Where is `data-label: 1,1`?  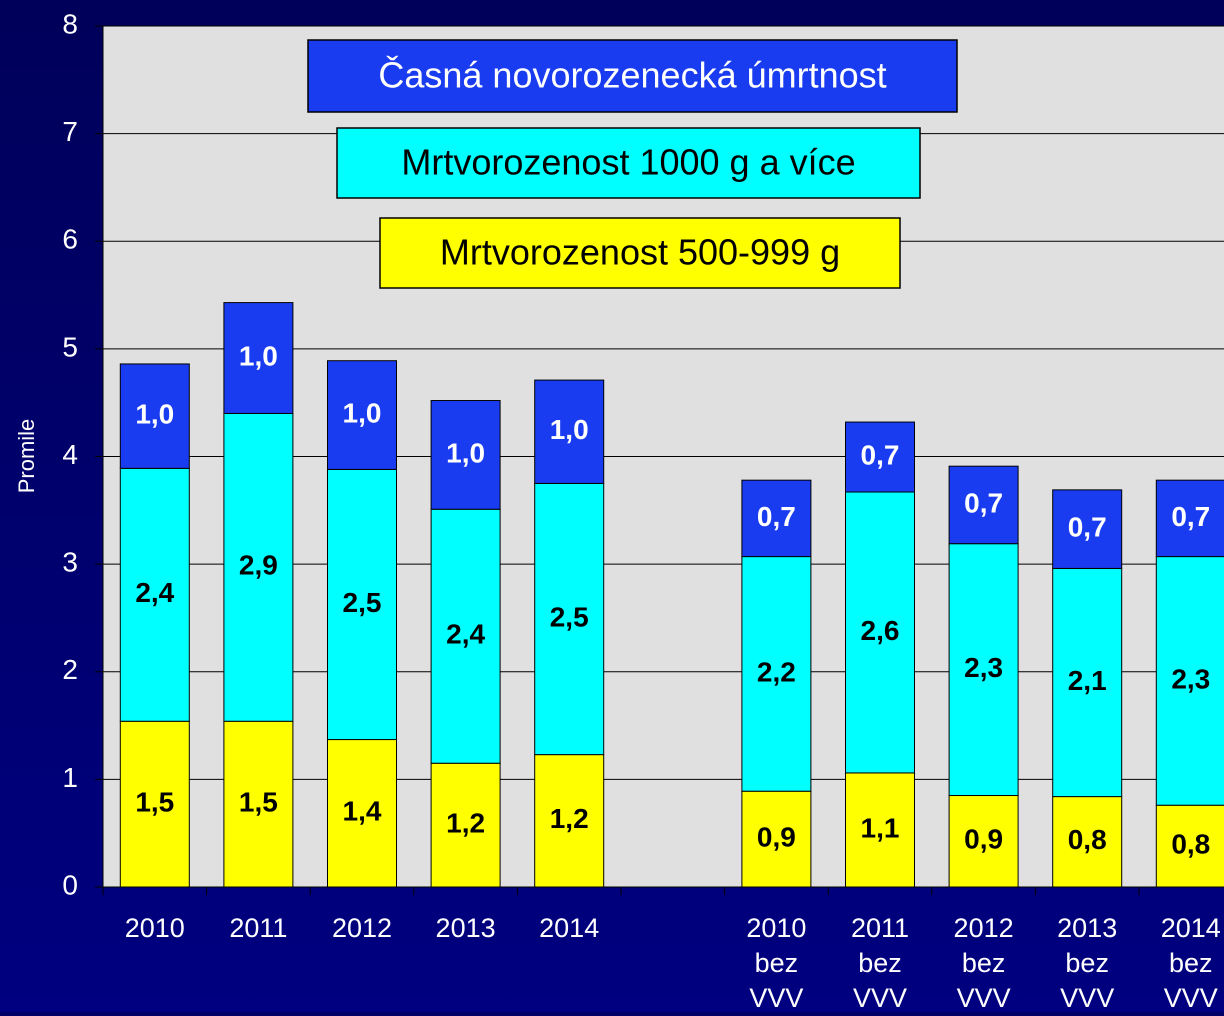
data-label: 1,1 is located at coordinates (880, 827).